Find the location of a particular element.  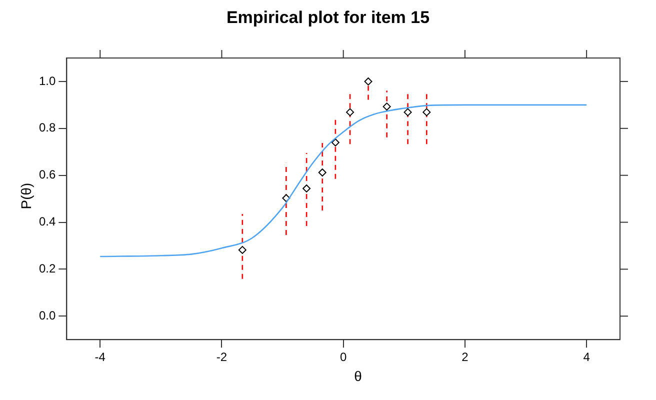

y-tick-label: 0.4 is located at coordinates (47, 221).